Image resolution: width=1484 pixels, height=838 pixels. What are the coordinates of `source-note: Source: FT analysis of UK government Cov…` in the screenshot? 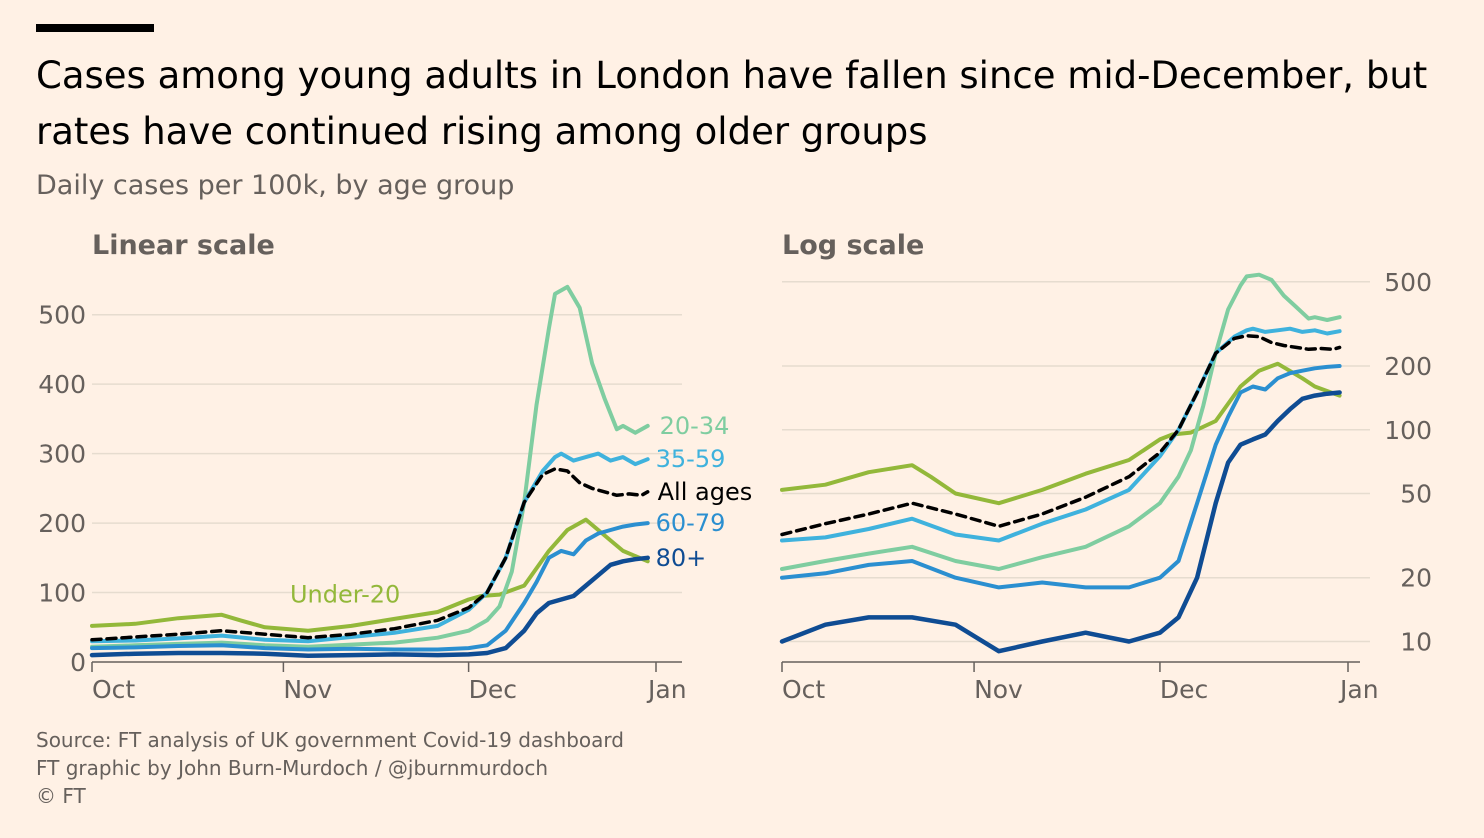 It's located at (330, 740).